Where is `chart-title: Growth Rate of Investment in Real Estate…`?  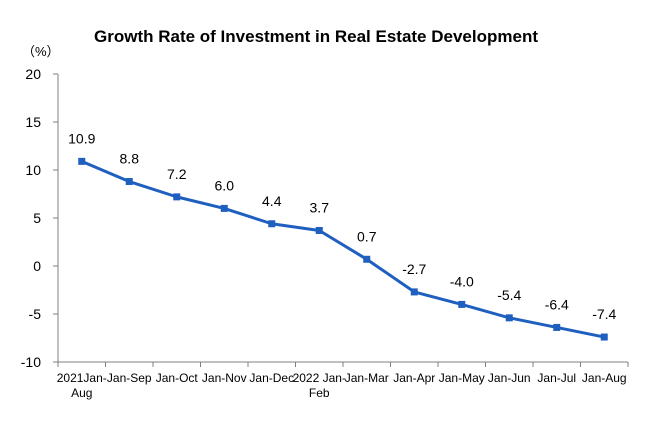
chart-title: Growth Rate of Investment in Real Estate… is located at coordinates (316, 36).